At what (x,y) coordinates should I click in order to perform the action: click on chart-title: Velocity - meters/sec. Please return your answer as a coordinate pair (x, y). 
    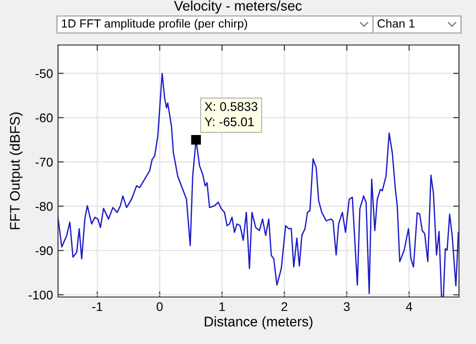
    Looking at the image, I should click on (238, 7).